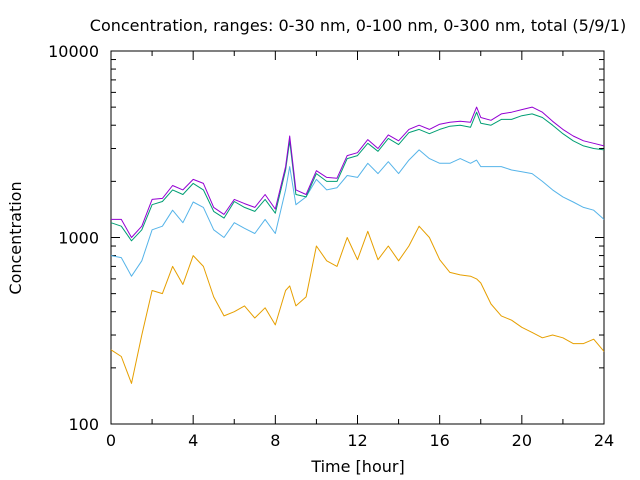 The image size is (640, 480). What do you see at coordinates (111, 440) in the screenshot?
I see `x-tick-label: 0` at bounding box center [111, 440].